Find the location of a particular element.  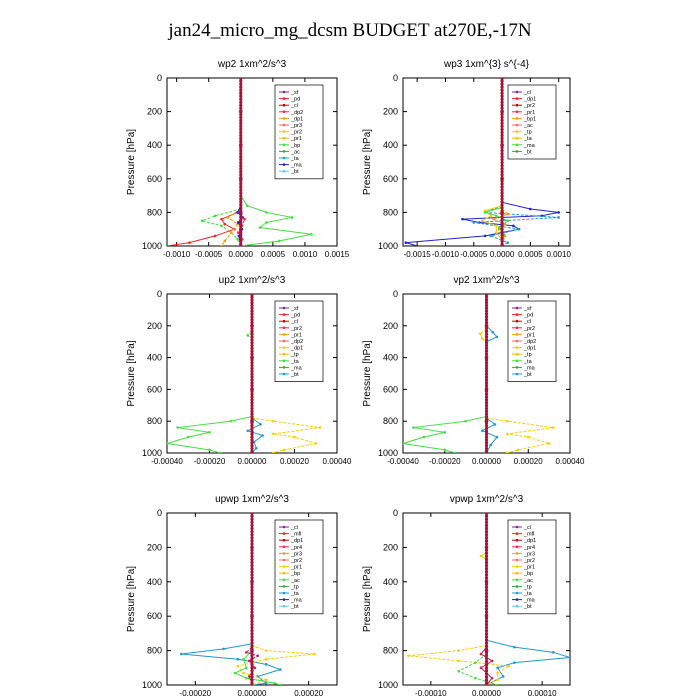

y-tick-label: 400 is located at coordinates (154, 358).